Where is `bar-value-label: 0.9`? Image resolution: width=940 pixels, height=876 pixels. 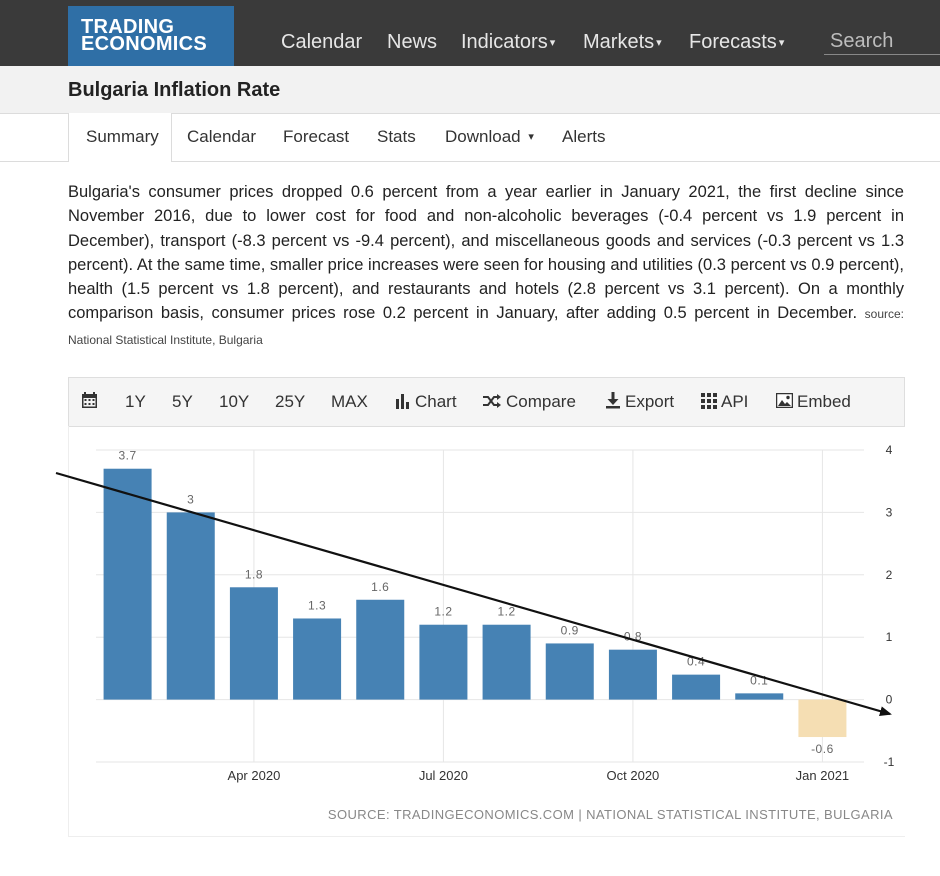
bar-value-label: 0.9 is located at coordinates (570, 630).